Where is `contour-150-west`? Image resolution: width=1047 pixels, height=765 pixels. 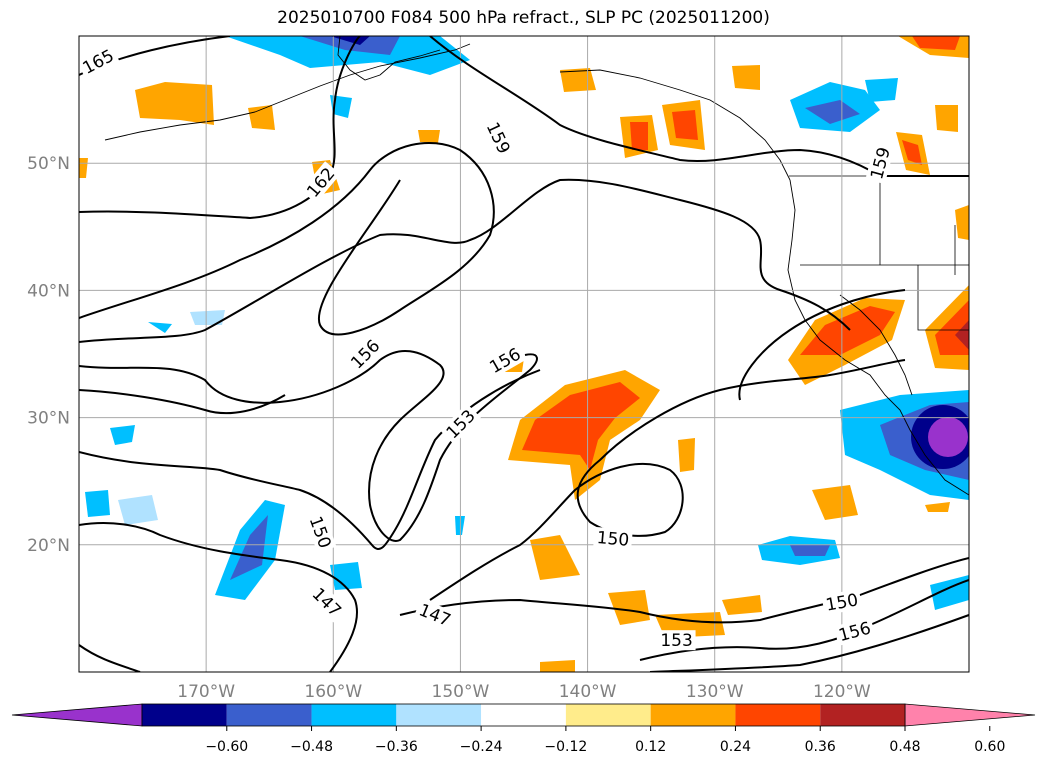 contour-150-west is located at coordinates (310, 459).